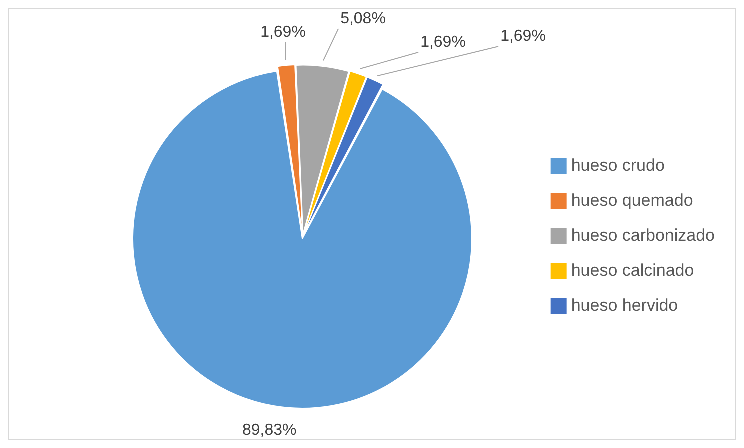 This screenshot has height=448, width=744. What do you see at coordinates (632, 270) in the screenshot?
I see `legend-label: hueso calcinado` at bounding box center [632, 270].